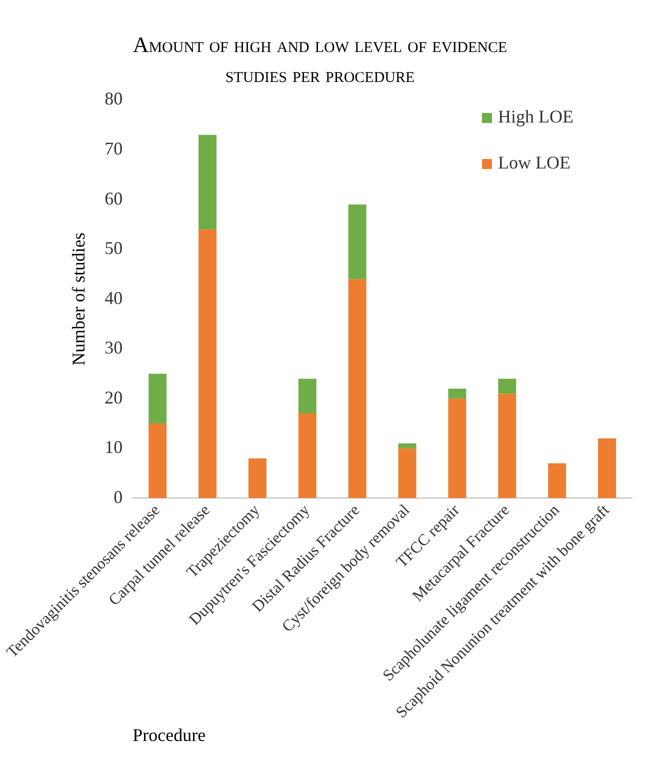 This screenshot has height=761, width=647. Describe the element at coordinates (113, 348) in the screenshot. I see `y-tick-label: 30` at that location.